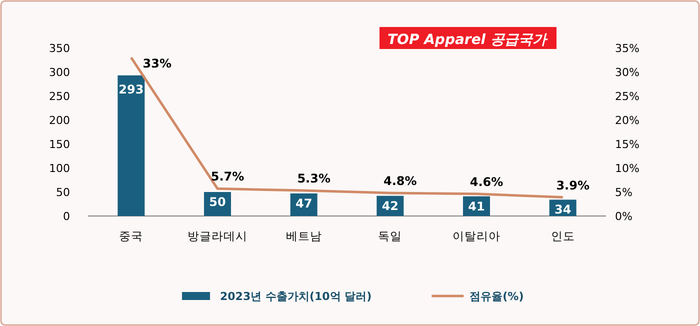 This screenshot has height=326, width=700. Describe the element at coordinates (303, 203) in the screenshot. I see `data-label: 47` at that location.